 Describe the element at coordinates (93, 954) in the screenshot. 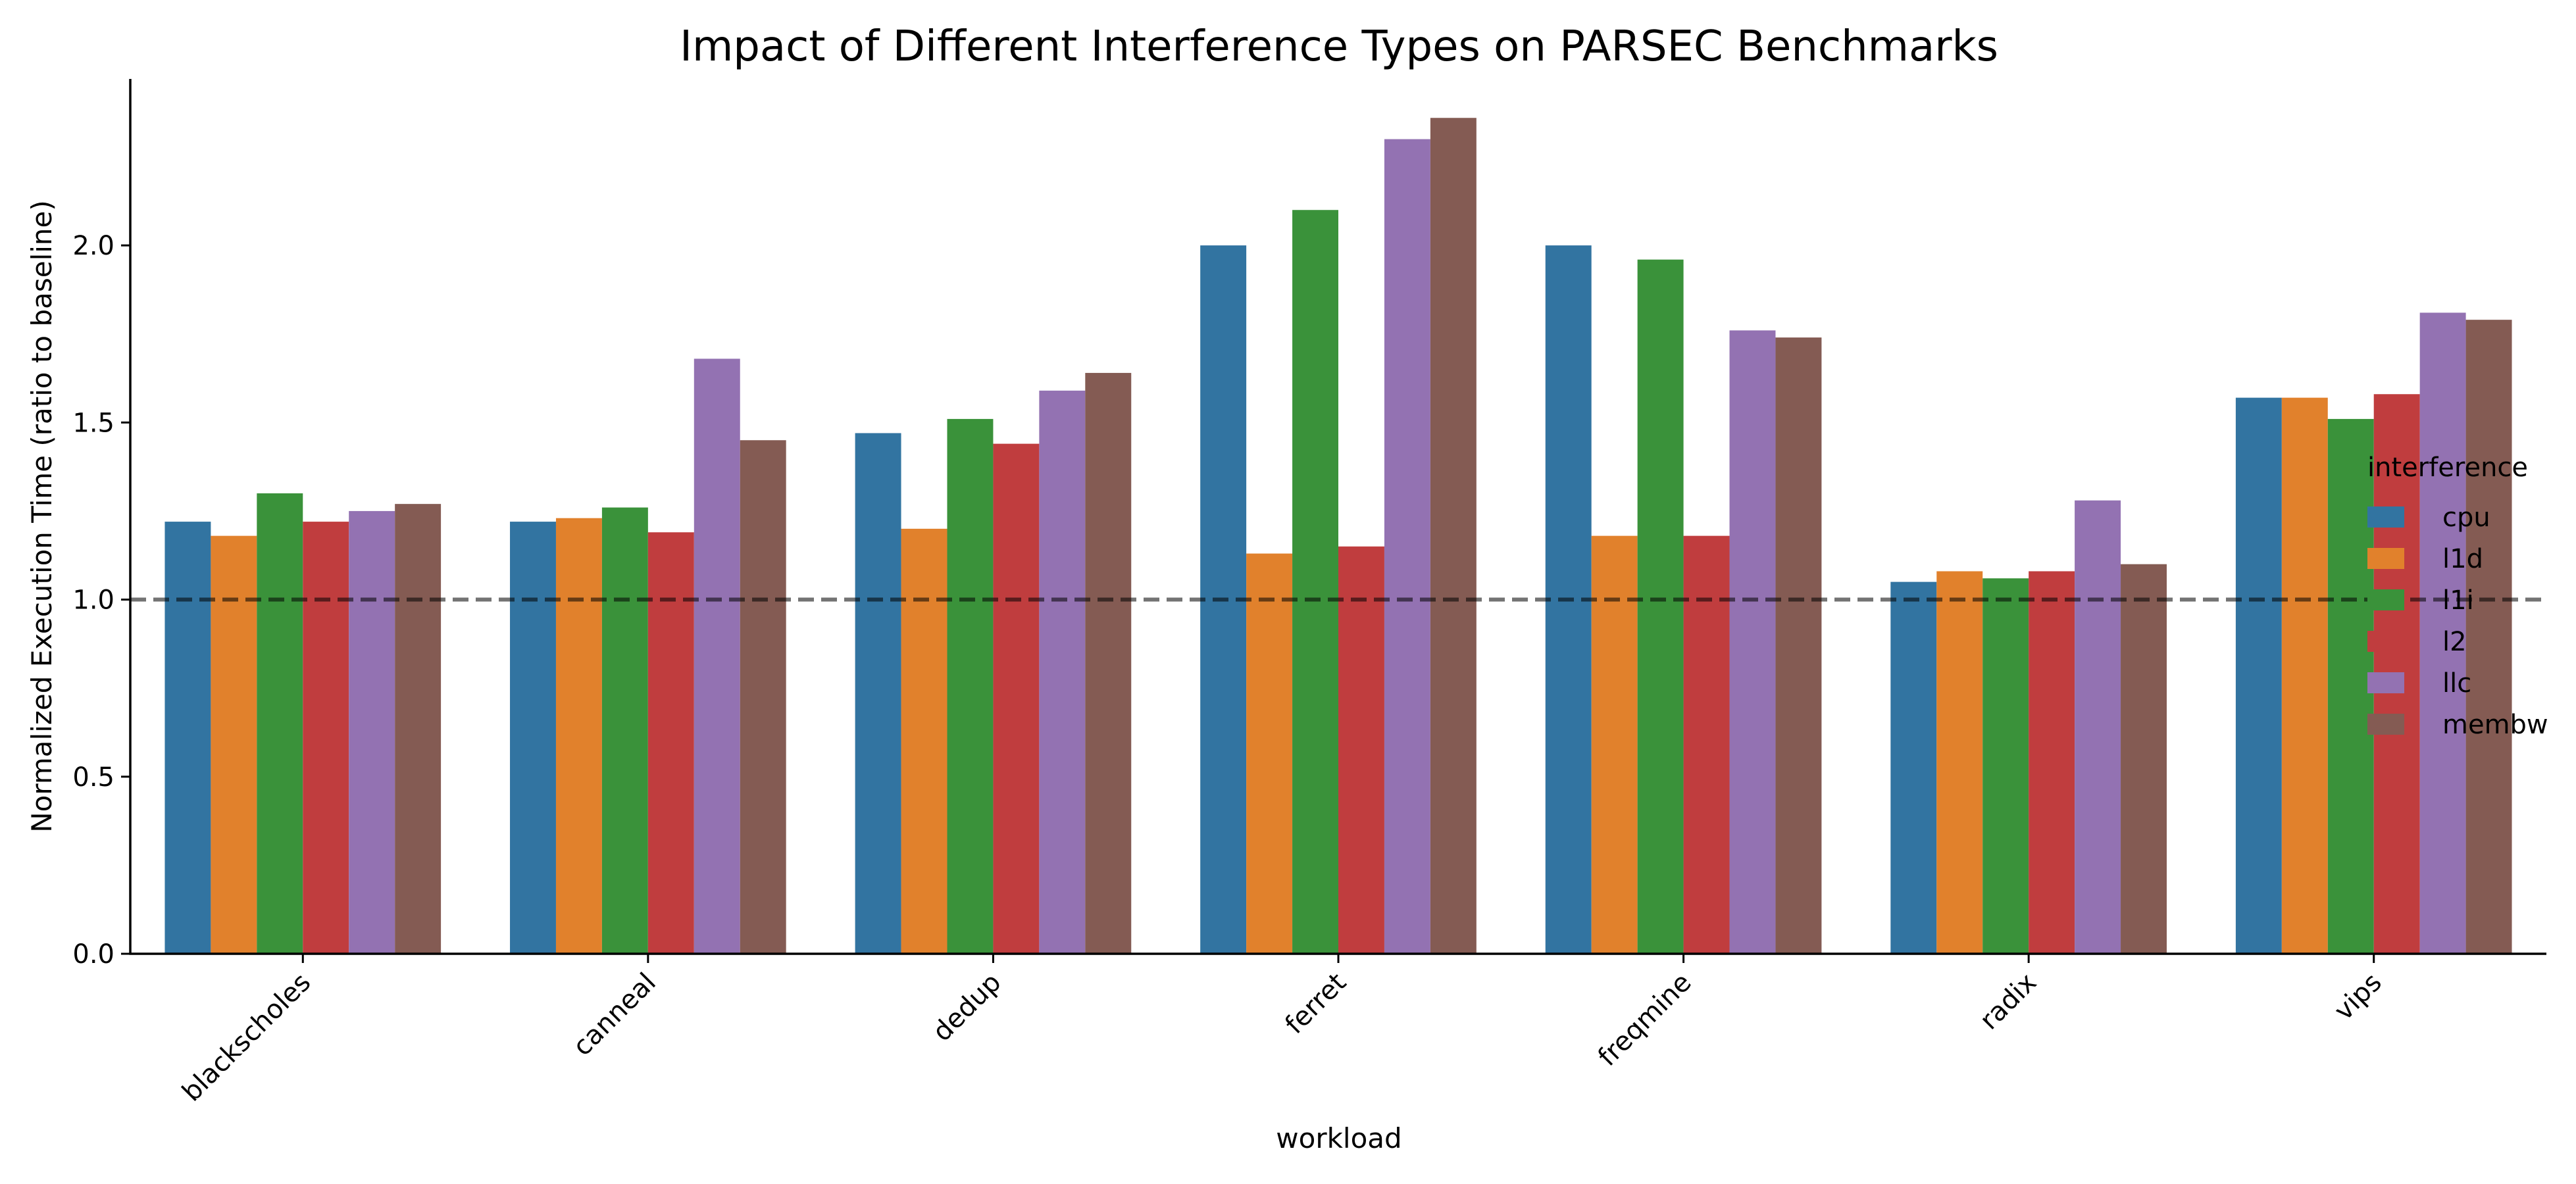

I see `y-tick-label: 0.0` at that location.